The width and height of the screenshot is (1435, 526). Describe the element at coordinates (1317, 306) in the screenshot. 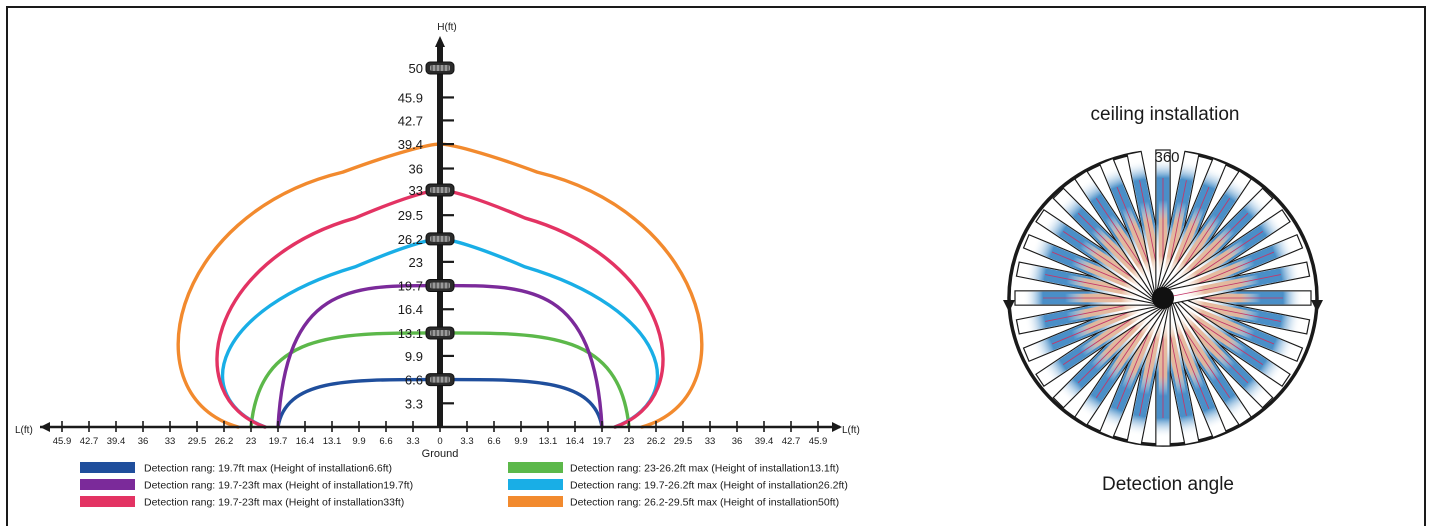

I see `ring-arrow-right` at that location.